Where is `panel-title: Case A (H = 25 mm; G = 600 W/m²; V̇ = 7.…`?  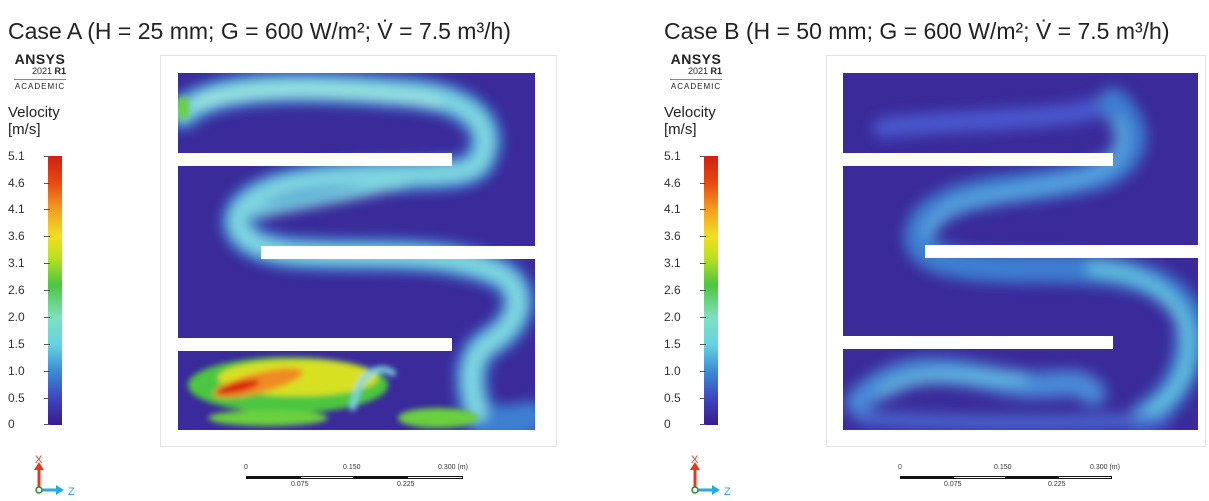
panel-title: Case A (H = 25 mm; G = 600 W/m²; V̇ = 7.… is located at coordinates (259, 31).